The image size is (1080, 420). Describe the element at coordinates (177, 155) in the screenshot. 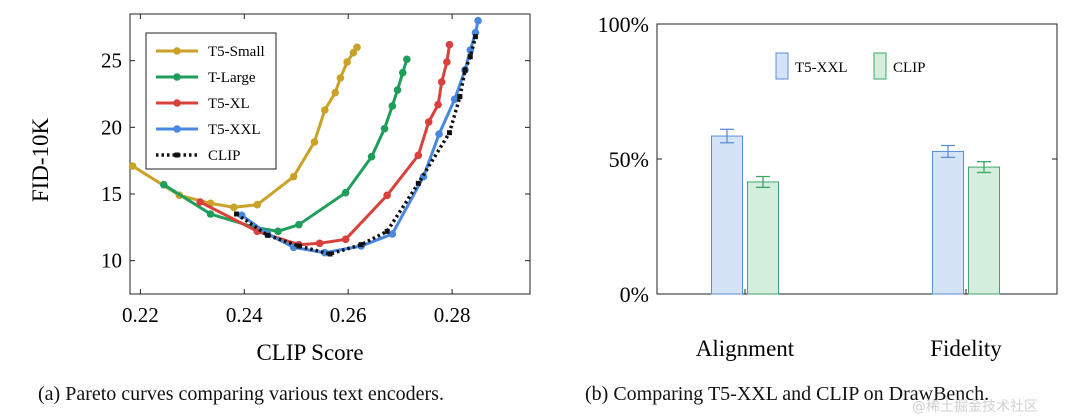

I see `legend-marker-clip` at that location.